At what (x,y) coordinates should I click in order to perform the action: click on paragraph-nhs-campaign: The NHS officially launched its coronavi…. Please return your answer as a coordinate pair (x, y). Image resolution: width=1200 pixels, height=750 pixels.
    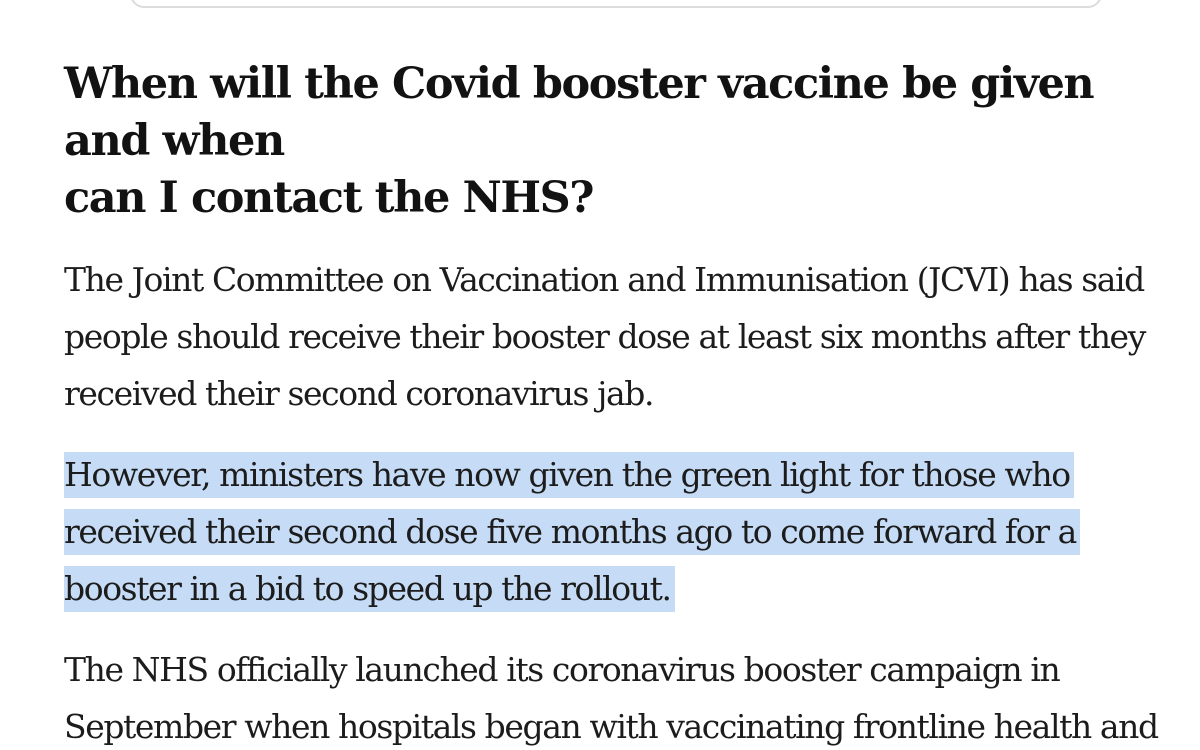
    Looking at the image, I should click on (624, 695).